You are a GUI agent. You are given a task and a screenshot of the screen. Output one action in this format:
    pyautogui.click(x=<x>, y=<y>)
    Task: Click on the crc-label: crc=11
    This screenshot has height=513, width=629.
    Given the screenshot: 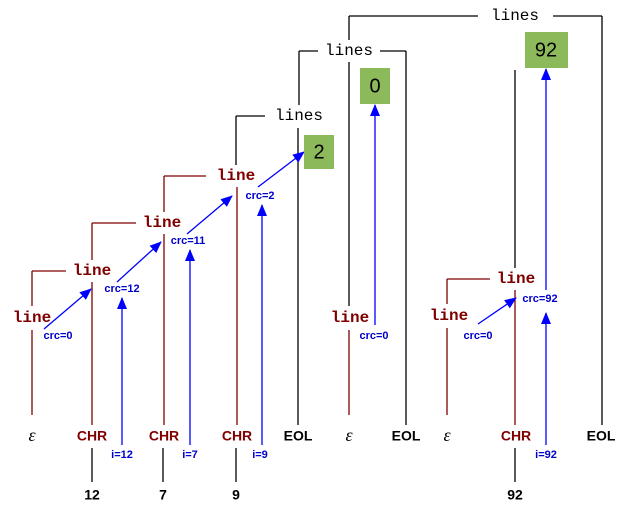 What is the action you would take?
    pyautogui.click(x=188, y=241)
    